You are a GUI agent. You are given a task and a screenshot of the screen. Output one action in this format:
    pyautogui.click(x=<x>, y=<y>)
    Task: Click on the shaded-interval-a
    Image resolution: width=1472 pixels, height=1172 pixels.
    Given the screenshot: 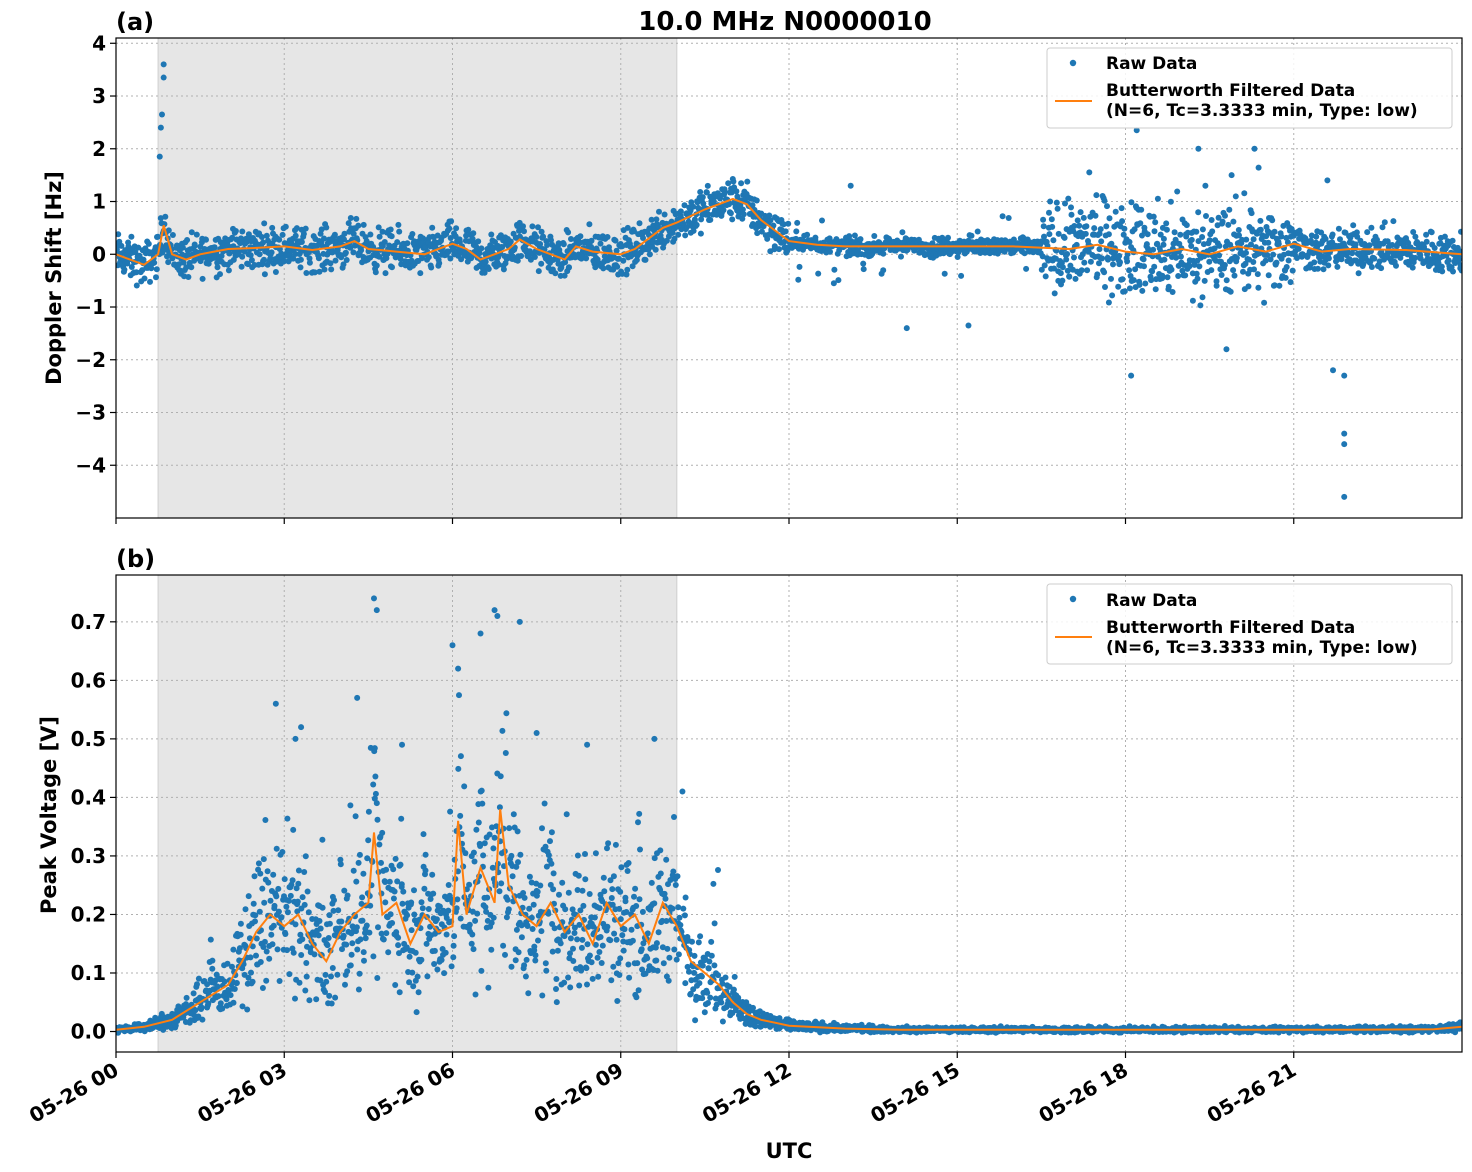 What is the action you would take?
    pyautogui.click(x=417, y=278)
    